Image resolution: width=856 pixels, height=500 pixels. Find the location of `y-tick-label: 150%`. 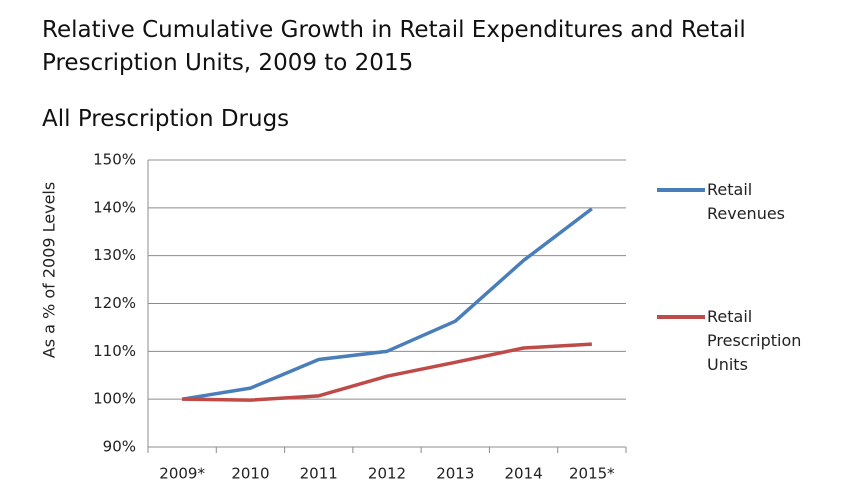

y-tick-label: 150% is located at coordinates (114, 160).